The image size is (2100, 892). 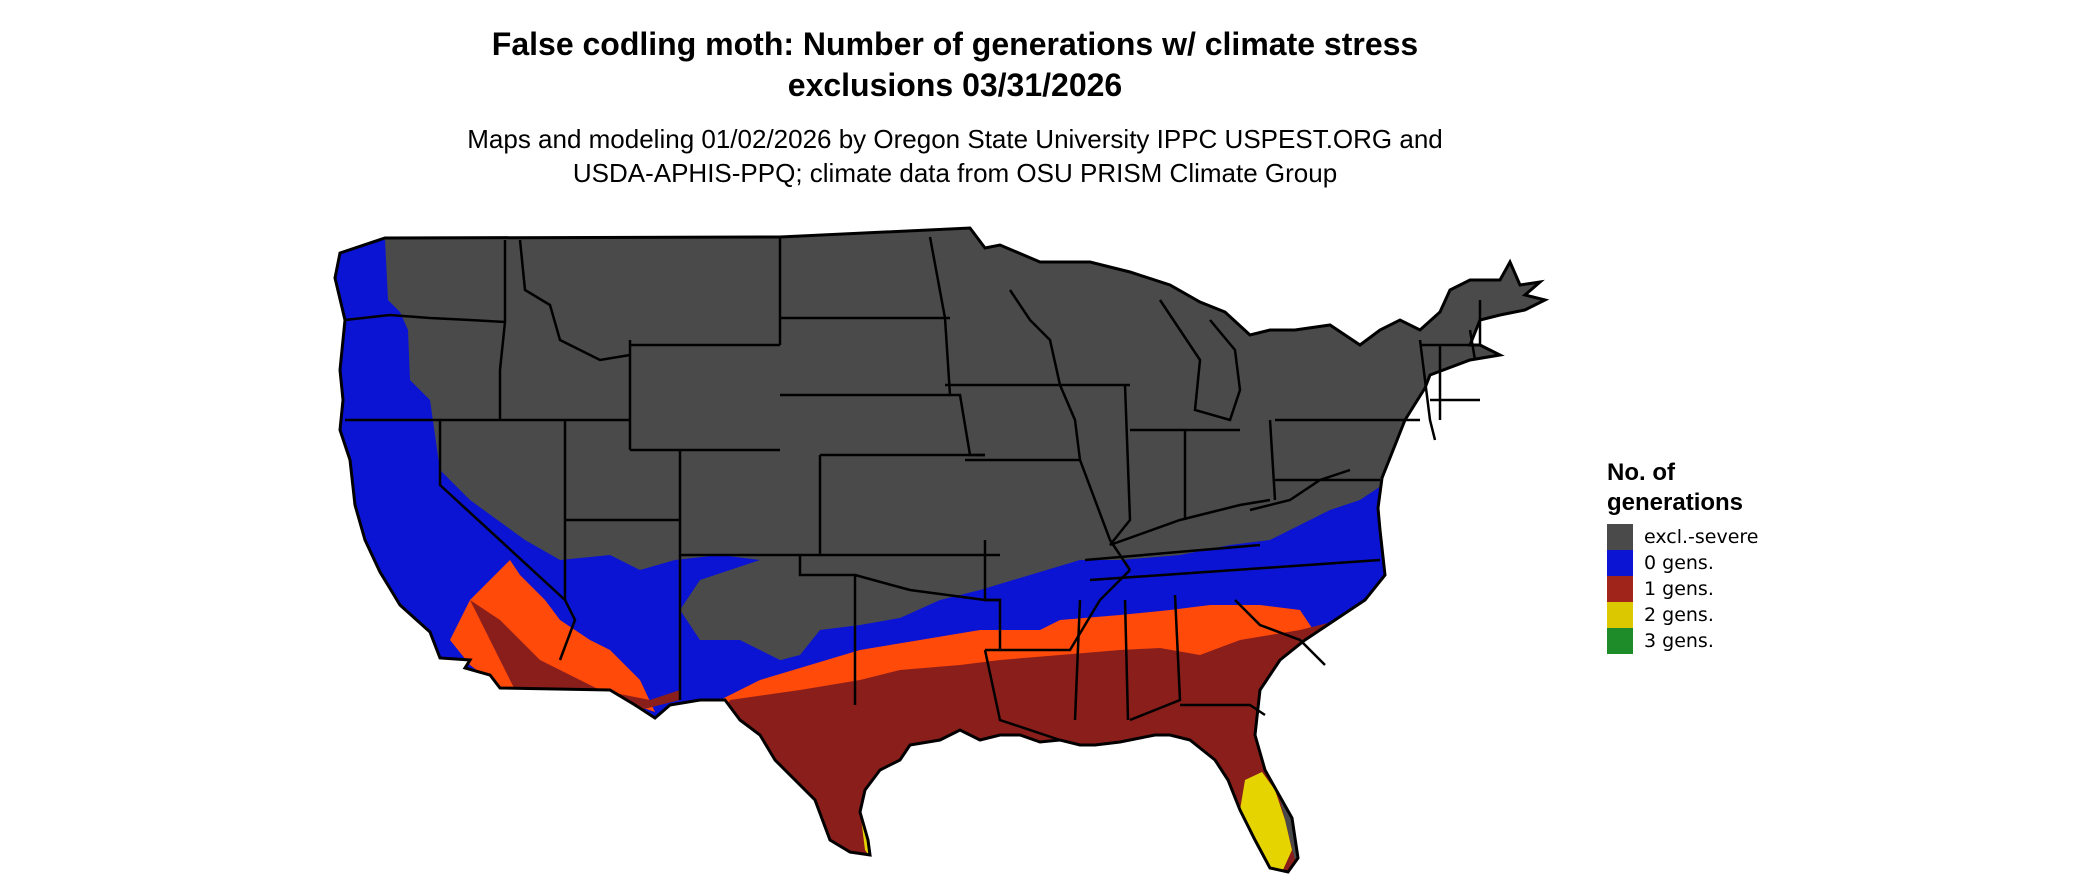 I want to click on zone-two-florida, so click(x=1266, y=822).